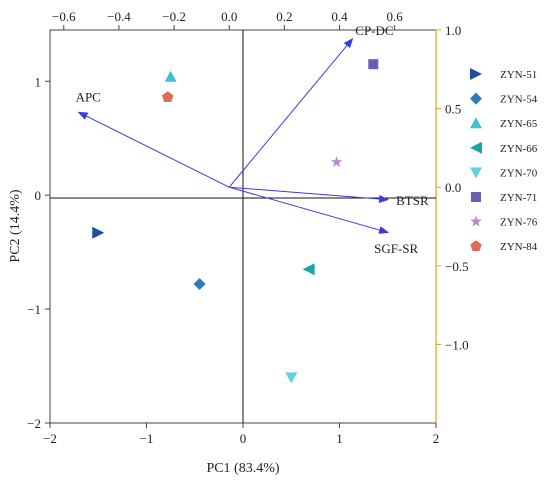 The image size is (550, 484). I want to click on x-tick-label: 0, so click(243, 438).